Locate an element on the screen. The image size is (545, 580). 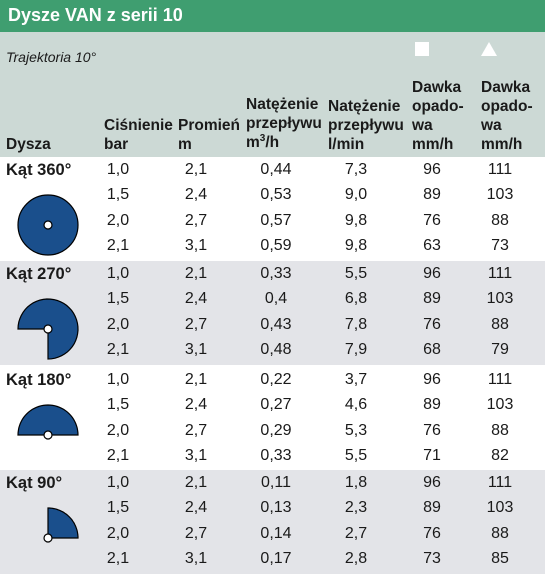
table-cell: 0,59 is located at coordinates (276, 245).